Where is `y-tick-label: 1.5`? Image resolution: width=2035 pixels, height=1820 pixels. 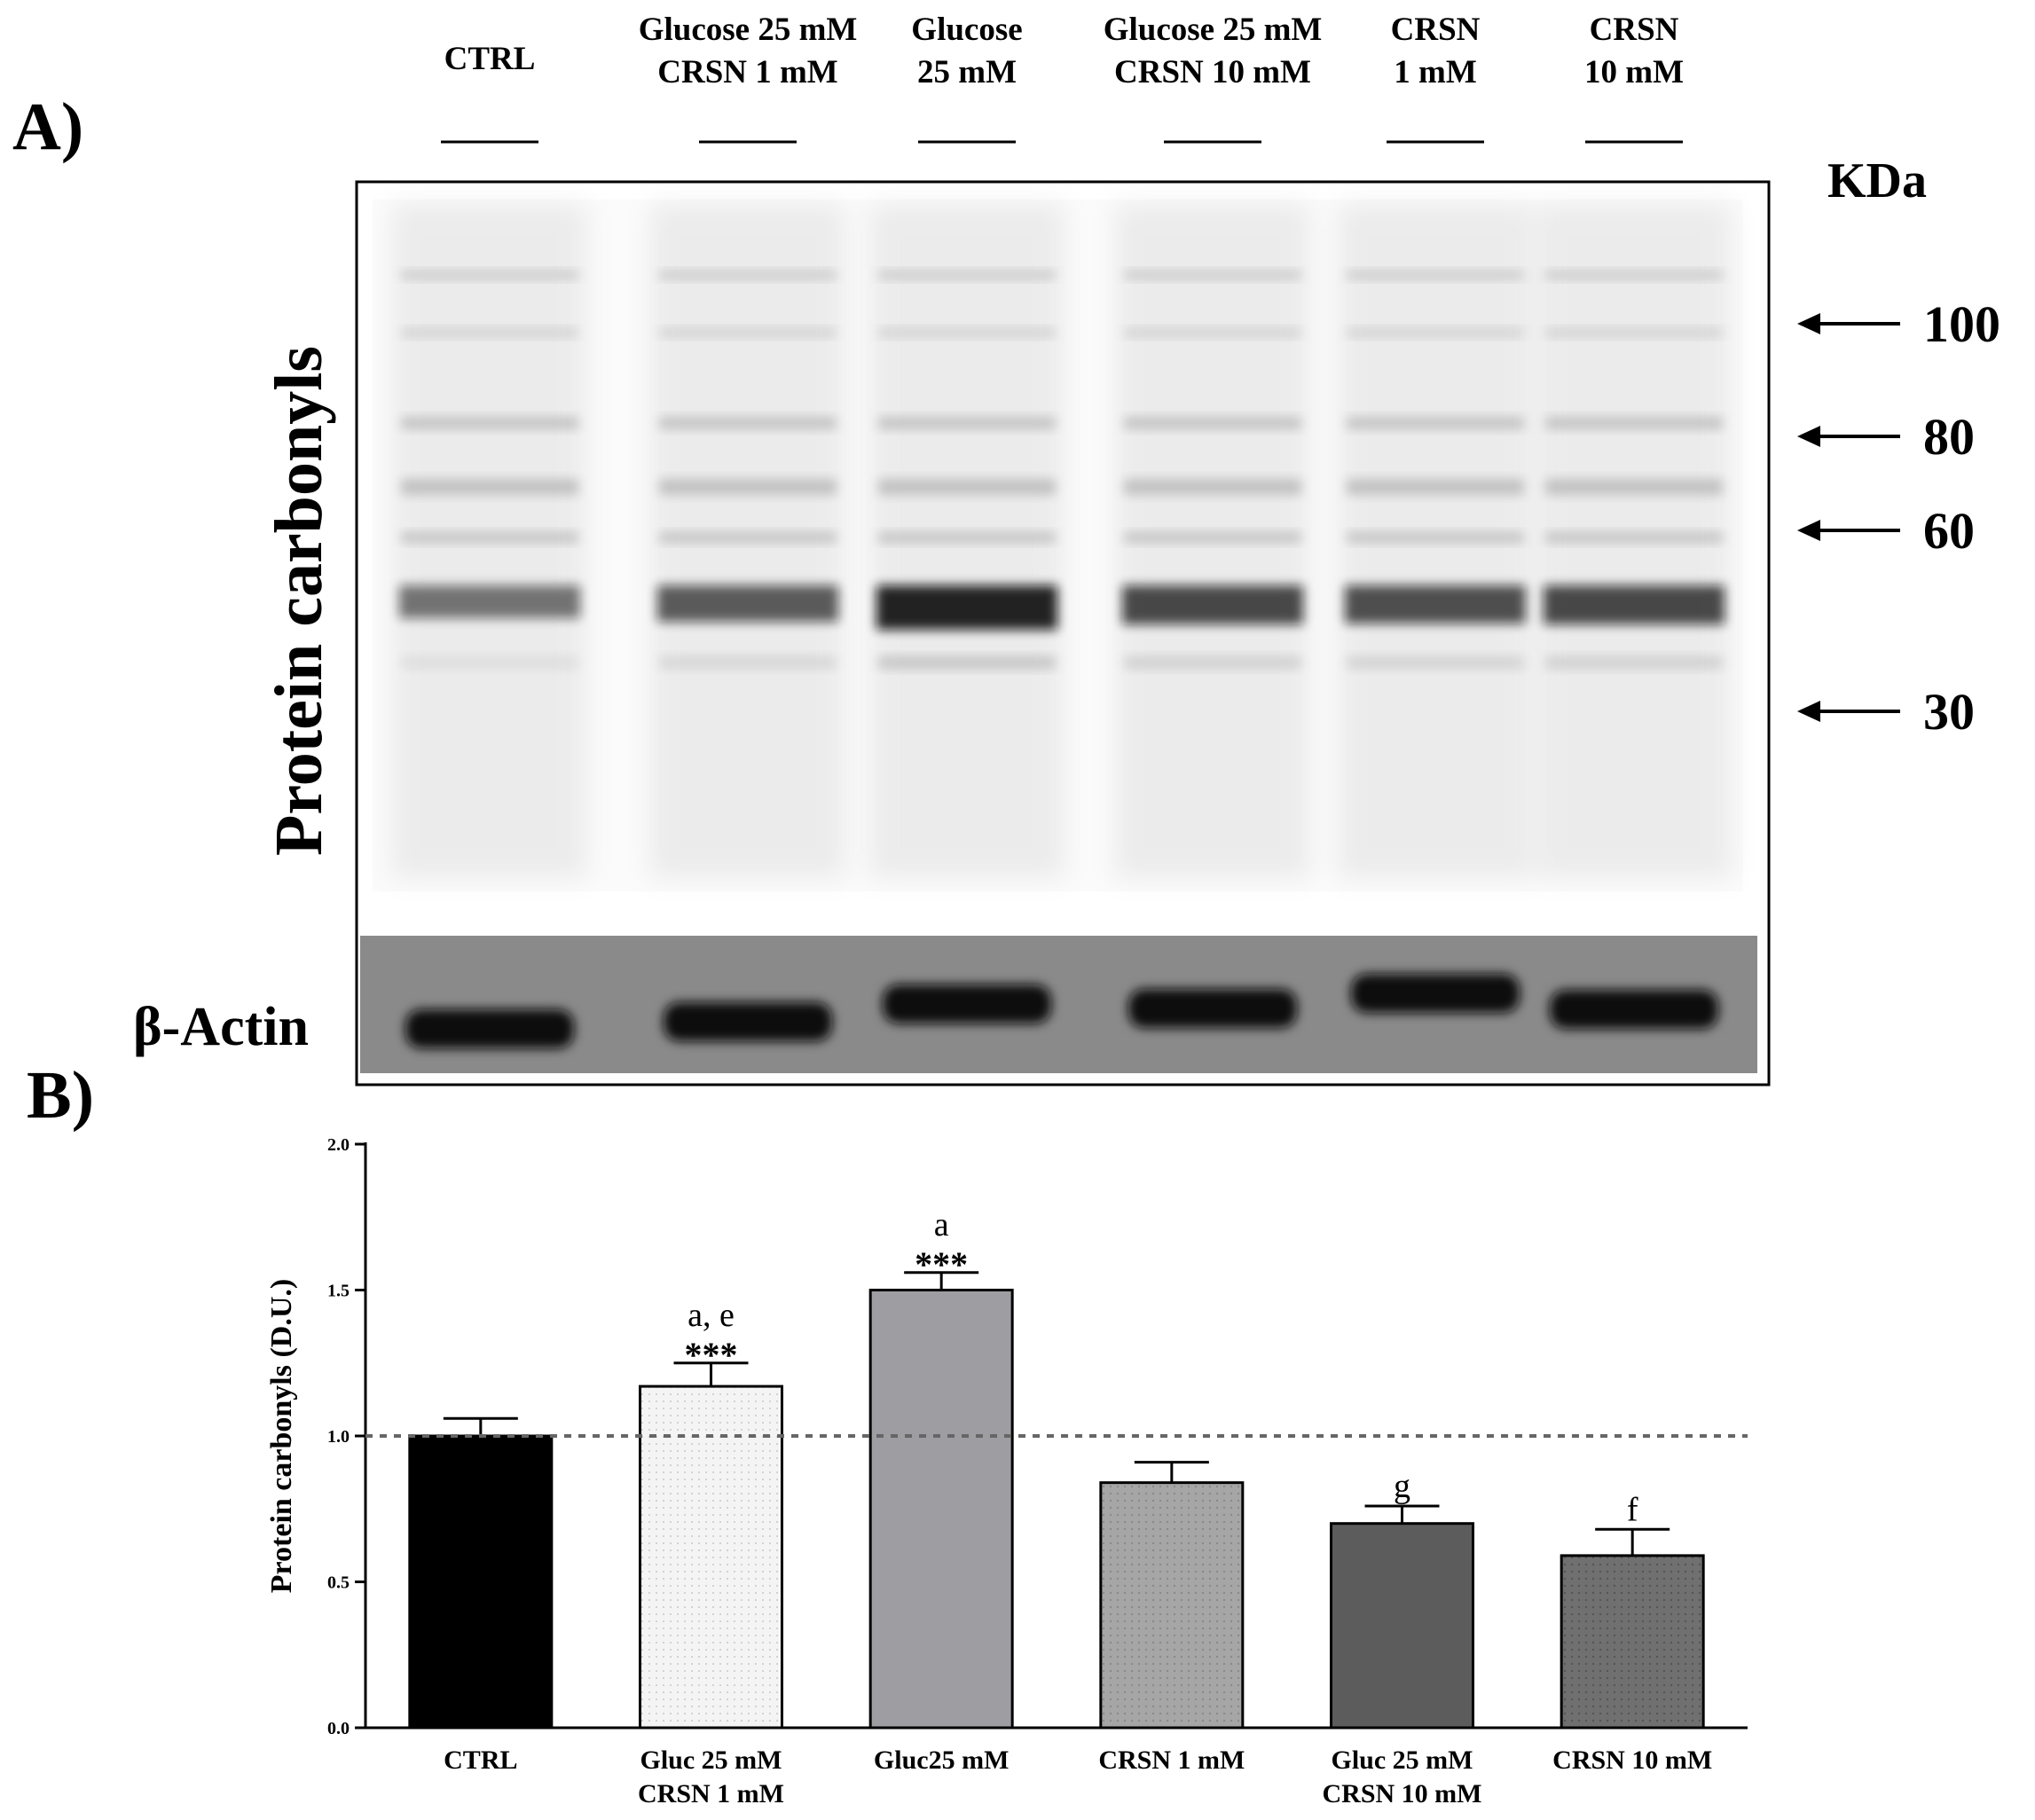
y-tick-label: 1.5 is located at coordinates (338, 1291).